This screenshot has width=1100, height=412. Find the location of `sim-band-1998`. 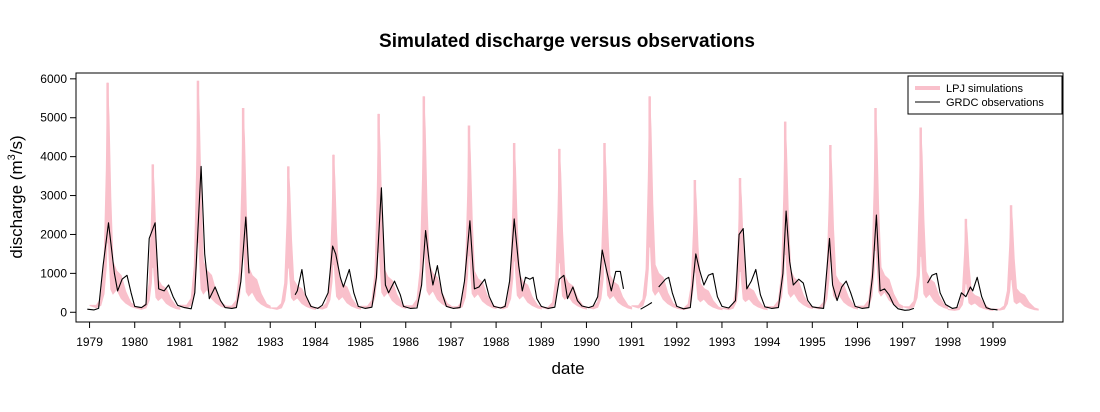

sim-band-1998 is located at coordinates (970, 264).